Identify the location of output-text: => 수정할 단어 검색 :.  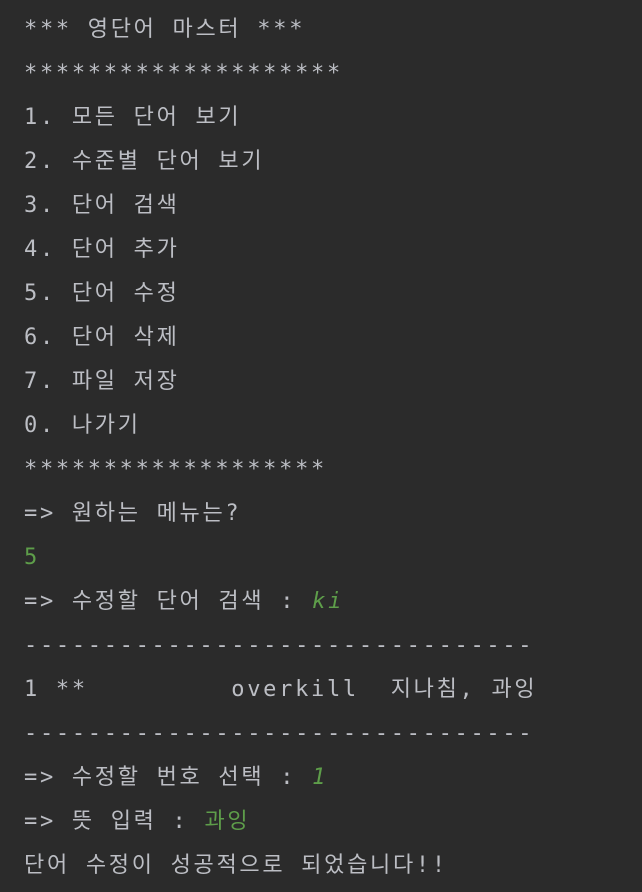
(168, 601).